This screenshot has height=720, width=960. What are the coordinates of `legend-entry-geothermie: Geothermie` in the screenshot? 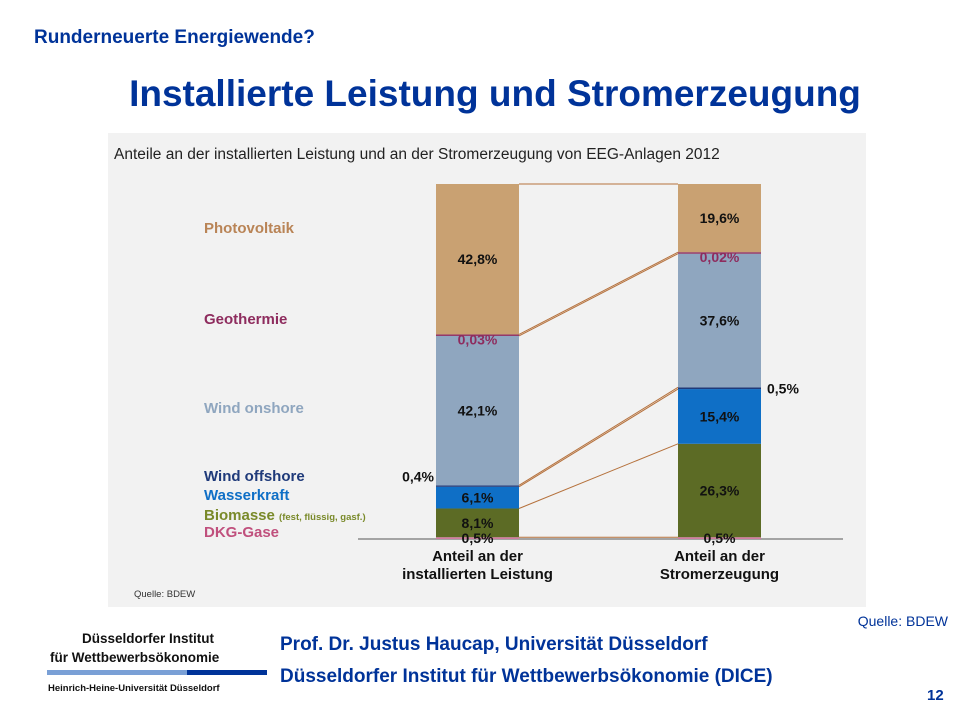 It's located at (245, 319).